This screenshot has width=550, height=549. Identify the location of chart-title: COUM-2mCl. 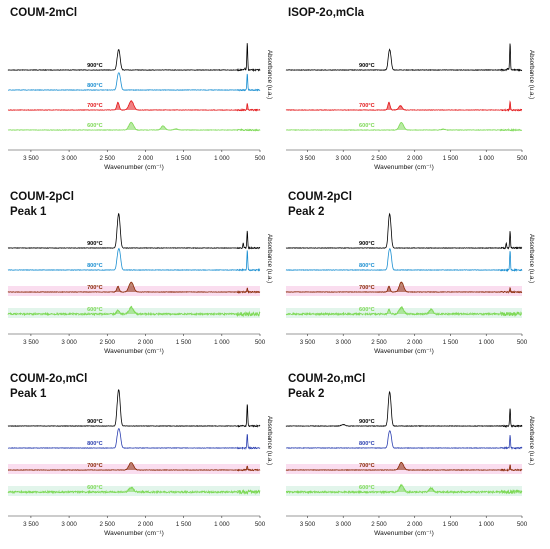
(43, 13).